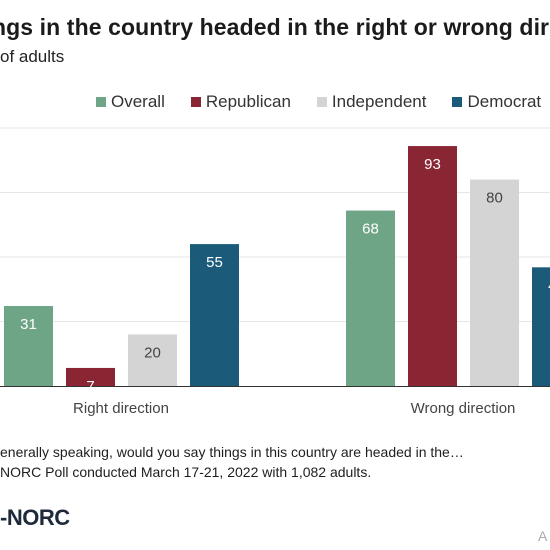  Describe the element at coordinates (432, 164) in the screenshot. I see `data-label: 93` at that location.